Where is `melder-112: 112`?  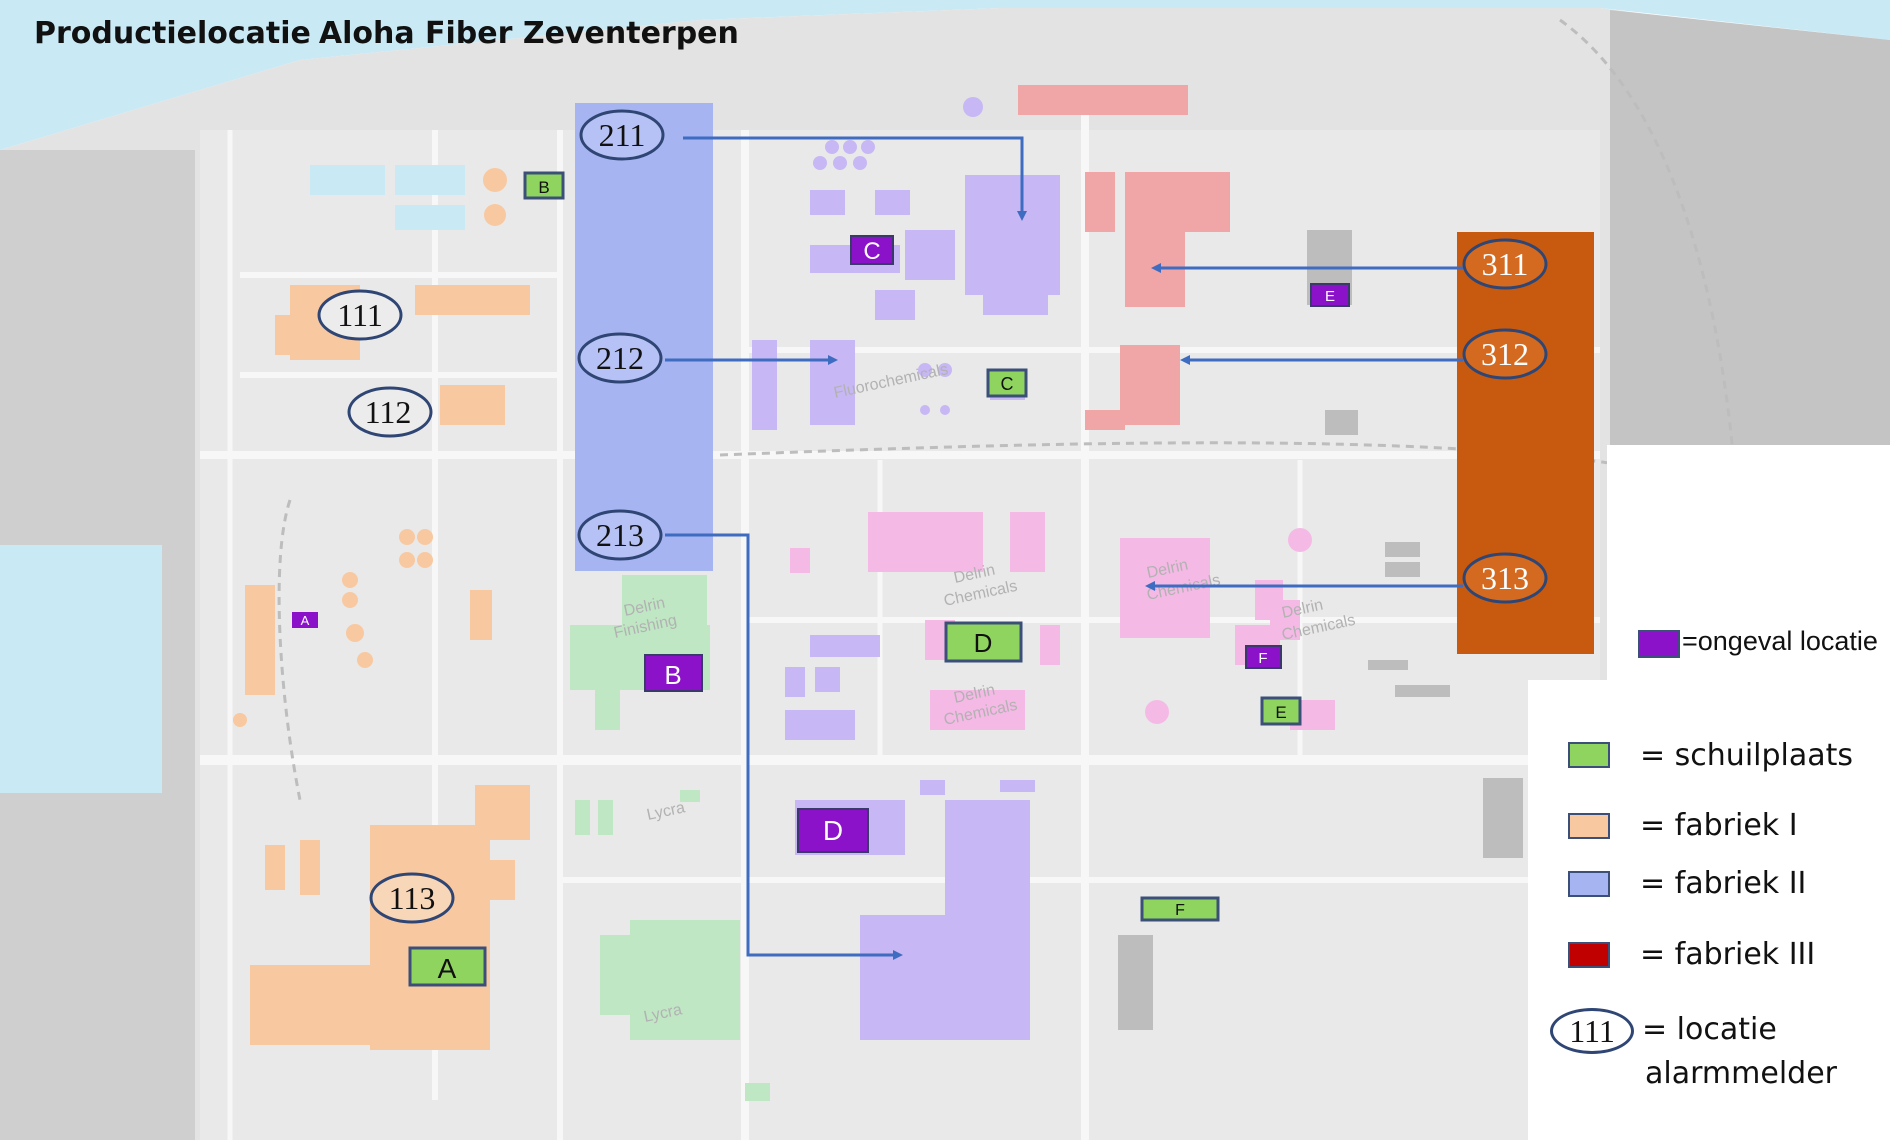
melder-112: 112 is located at coordinates (390, 412).